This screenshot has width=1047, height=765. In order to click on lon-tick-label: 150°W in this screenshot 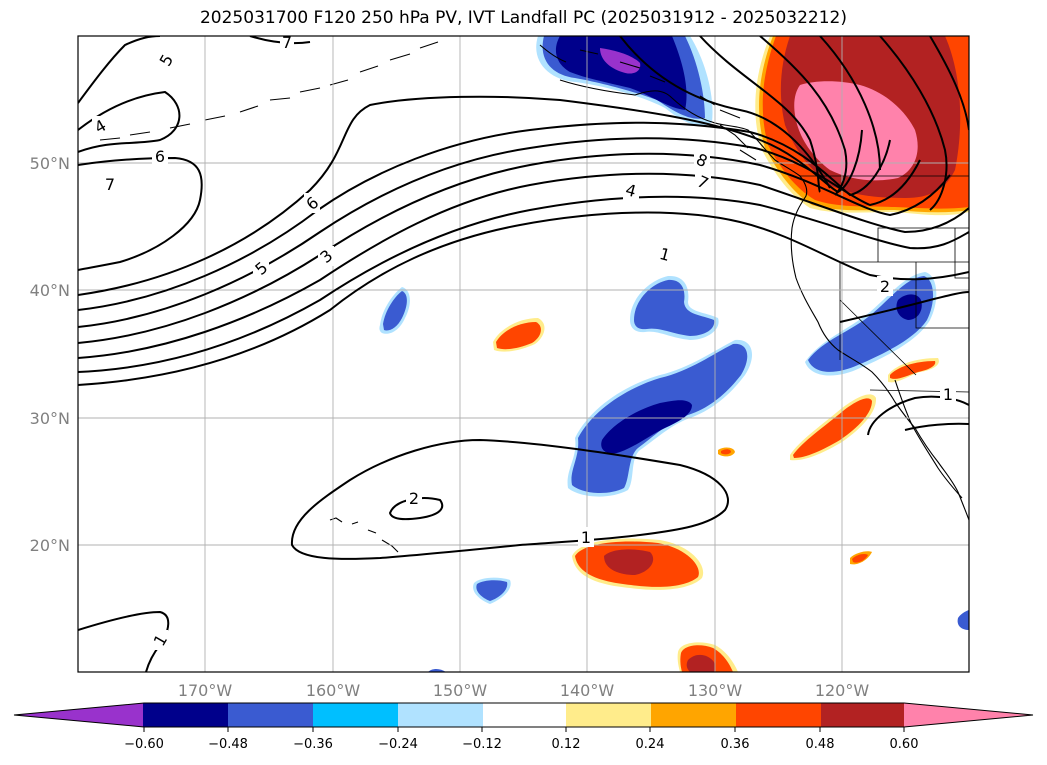, I will do `click(460, 690)`.